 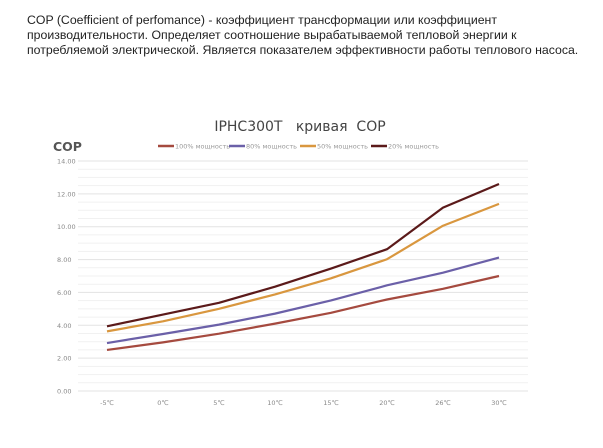 What do you see at coordinates (162, 403) in the screenshot?
I see `x-tick-label: 0℃` at bounding box center [162, 403].